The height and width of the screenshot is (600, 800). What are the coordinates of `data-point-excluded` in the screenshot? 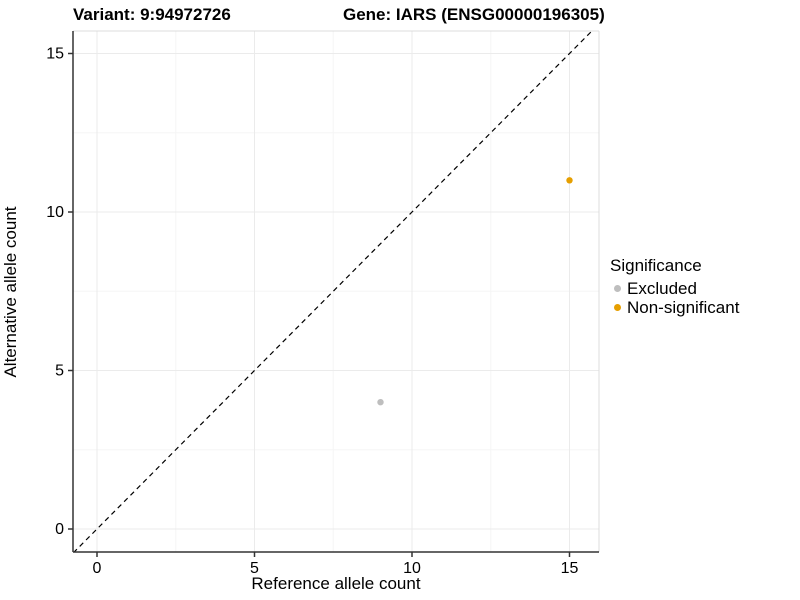 It's located at (380, 402).